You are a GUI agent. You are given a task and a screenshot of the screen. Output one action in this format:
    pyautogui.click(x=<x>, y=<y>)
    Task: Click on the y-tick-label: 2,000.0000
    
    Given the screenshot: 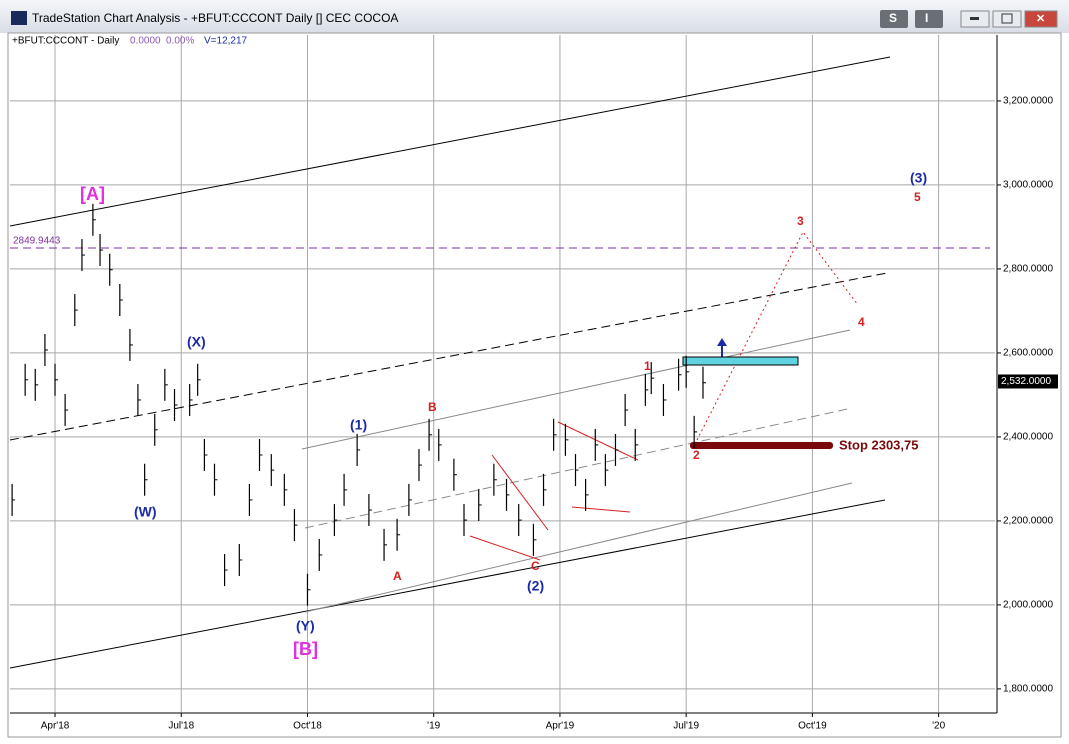 What is the action you would take?
    pyautogui.click(x=1028, y=605)
    